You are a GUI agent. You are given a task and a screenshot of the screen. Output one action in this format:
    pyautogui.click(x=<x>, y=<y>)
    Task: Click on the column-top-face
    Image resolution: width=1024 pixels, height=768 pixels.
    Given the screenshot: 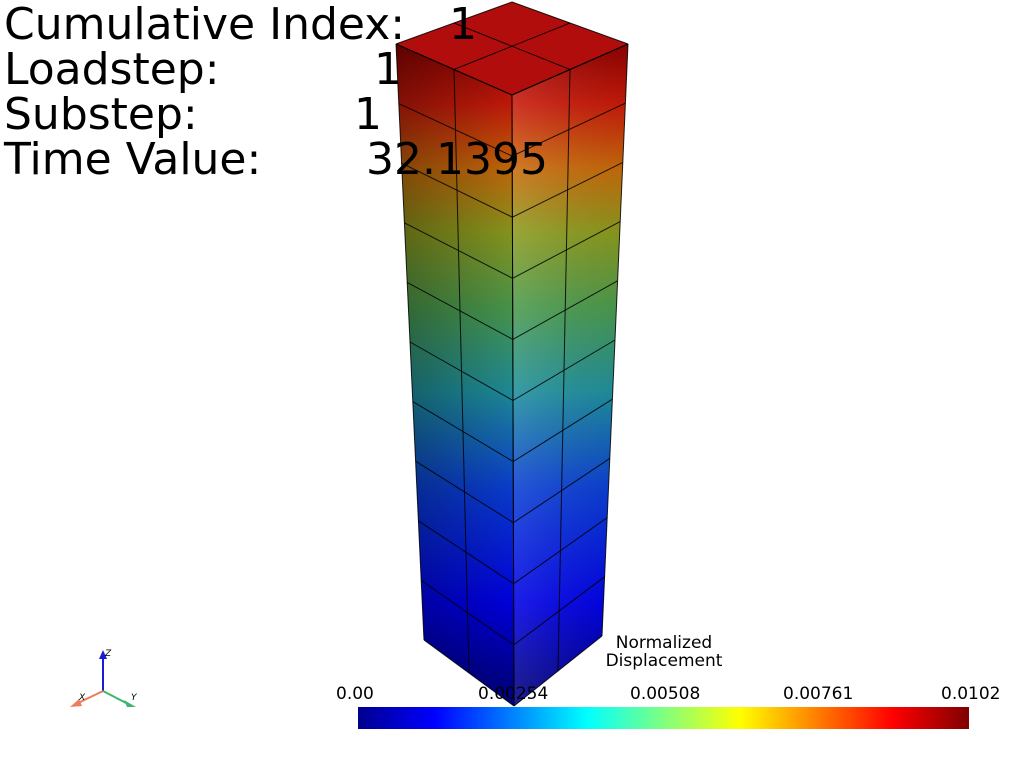 What is the action you would take?
    pyautogui.click(x=512, y=48)
    